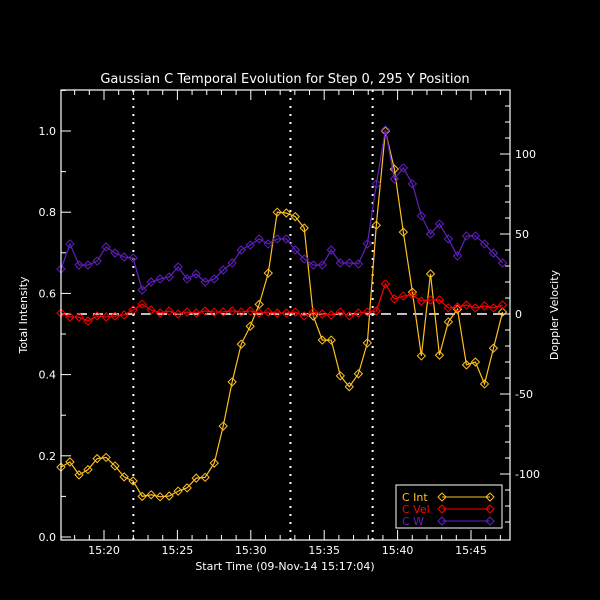 This screenshot has height=600, width=600. What do you see at coordinates (524, 394) in the screenshot?
I see `y2-tick-label: -50` at bounding box center [524, 394].